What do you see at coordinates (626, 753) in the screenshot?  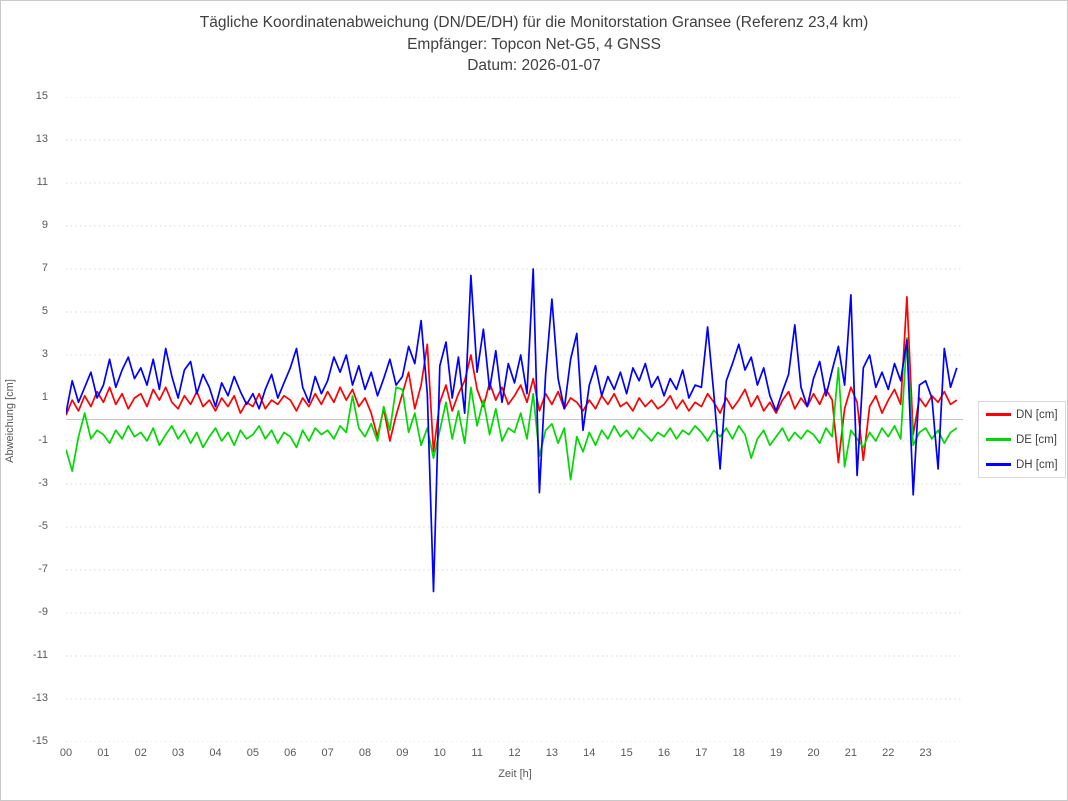 I see `x-tick-label: 15` at bounding box center [626, 753].